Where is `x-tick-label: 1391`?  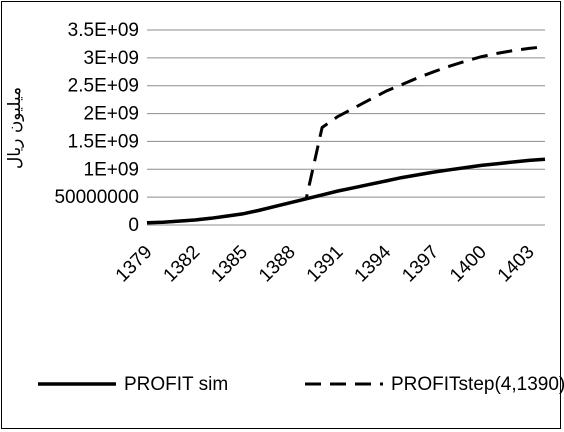
x-tick-label: 1391 is located at coordinates (325, 264).